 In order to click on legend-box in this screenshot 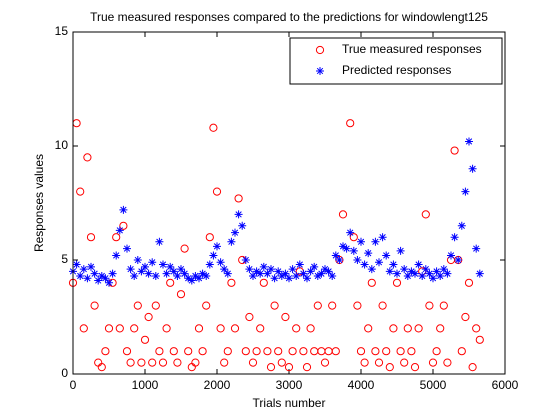, I will do `click(396, 61)`.